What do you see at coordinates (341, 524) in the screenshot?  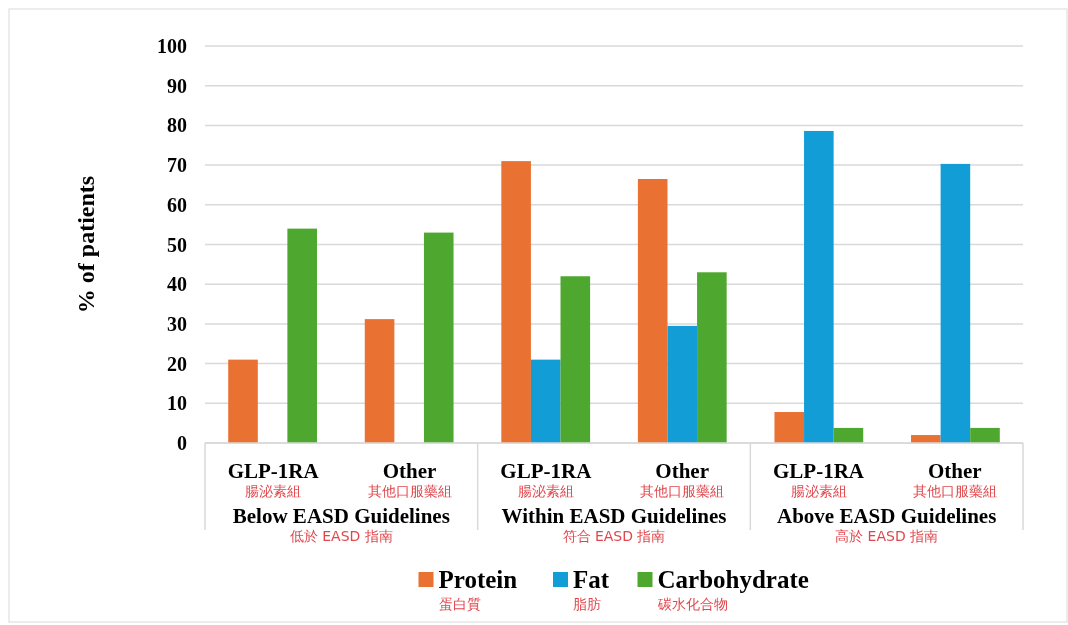 I see `text: Below EASD Guidelines 低於 EASD 指南` at bounding box center [341, 524].